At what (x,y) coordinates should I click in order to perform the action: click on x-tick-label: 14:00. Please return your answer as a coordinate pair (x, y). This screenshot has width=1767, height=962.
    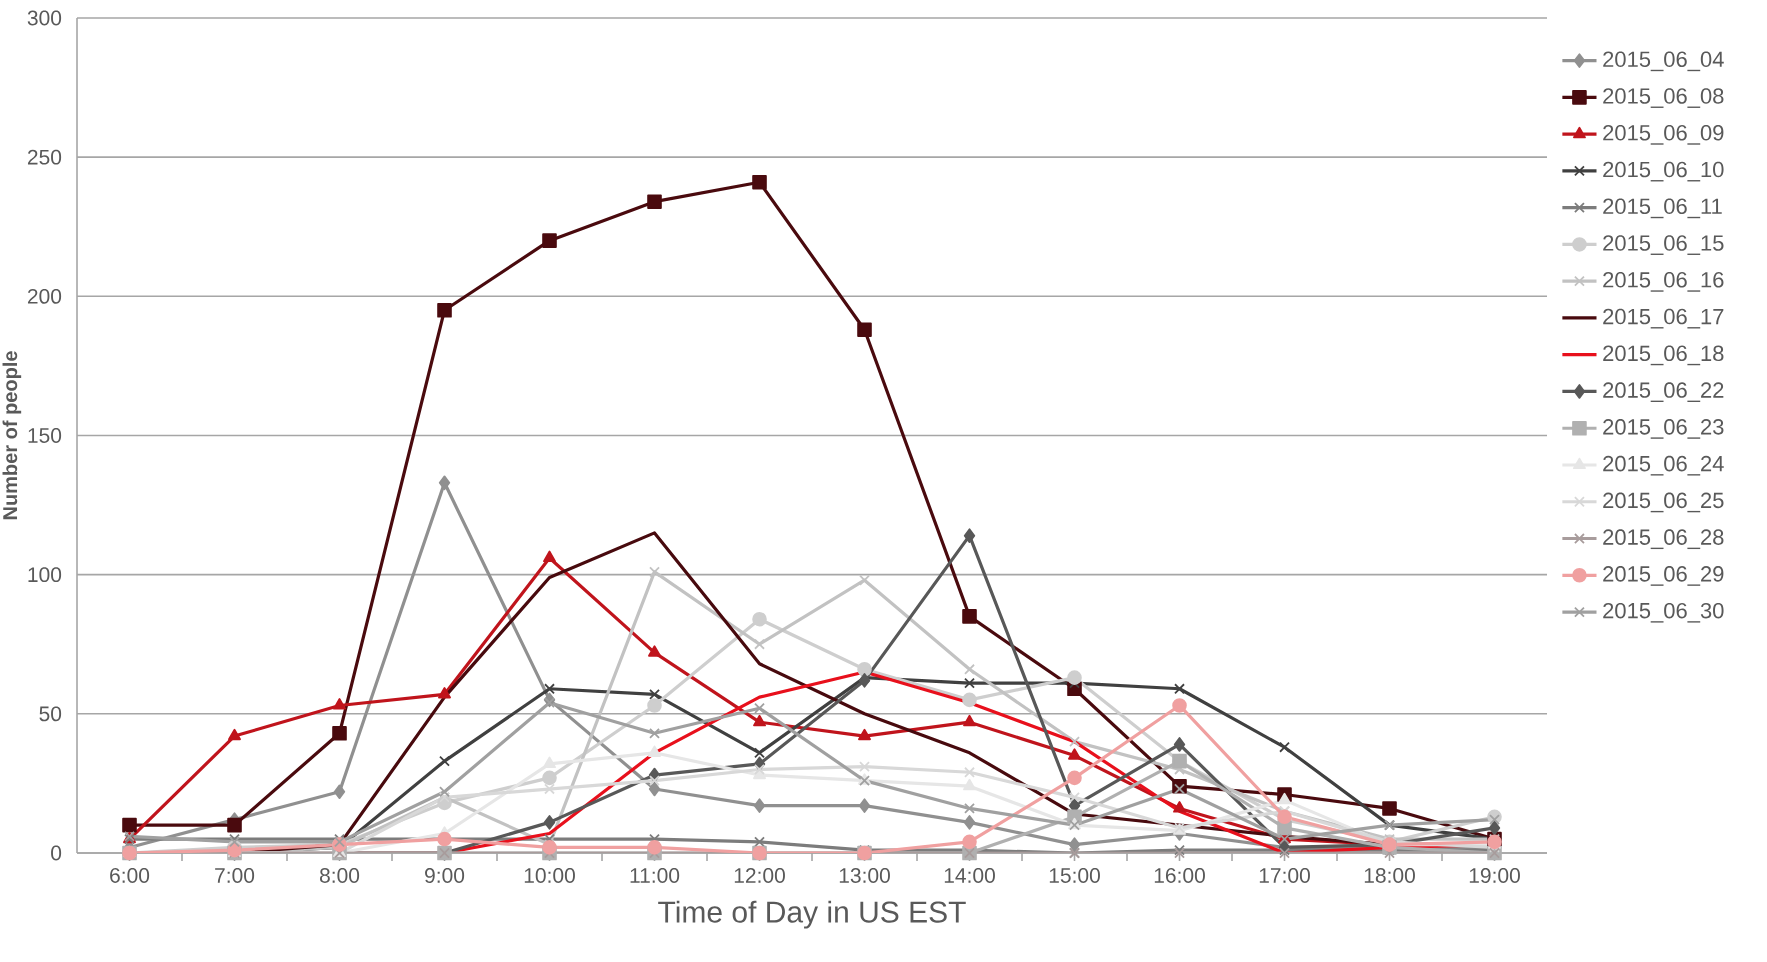
    Looking at the image, I should click on (969, 875).